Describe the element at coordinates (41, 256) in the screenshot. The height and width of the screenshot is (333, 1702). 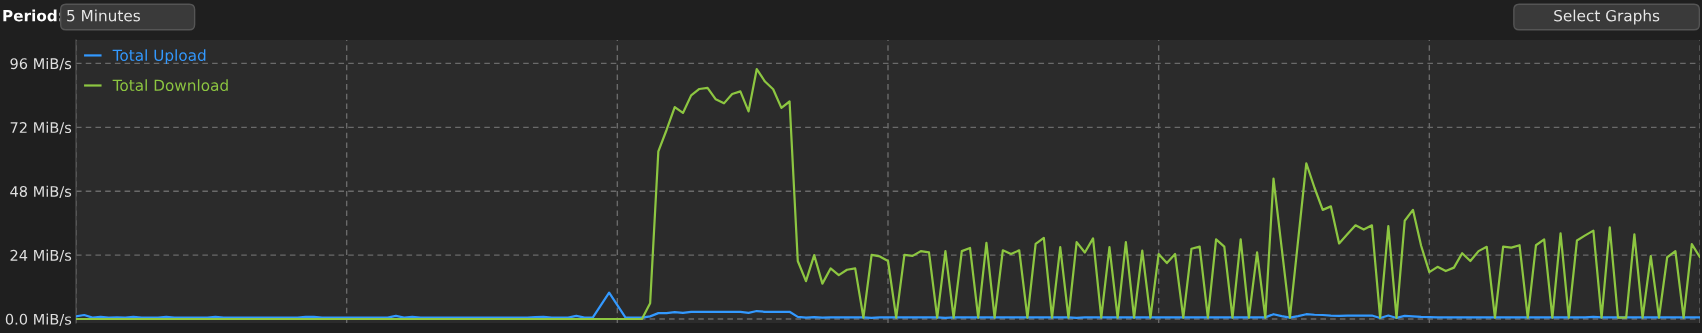
I see `y-tick-label: 24 MiB/s` at that location.